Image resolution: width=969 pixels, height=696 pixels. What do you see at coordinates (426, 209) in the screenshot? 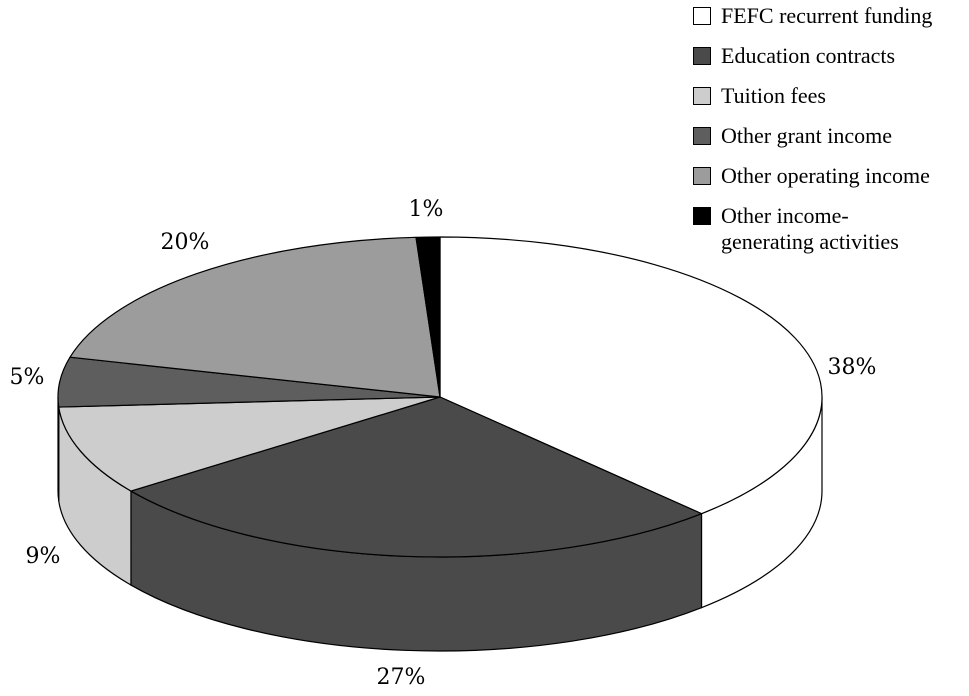
I see `slice-value-label: 1%` at bounding box center [426, 209].